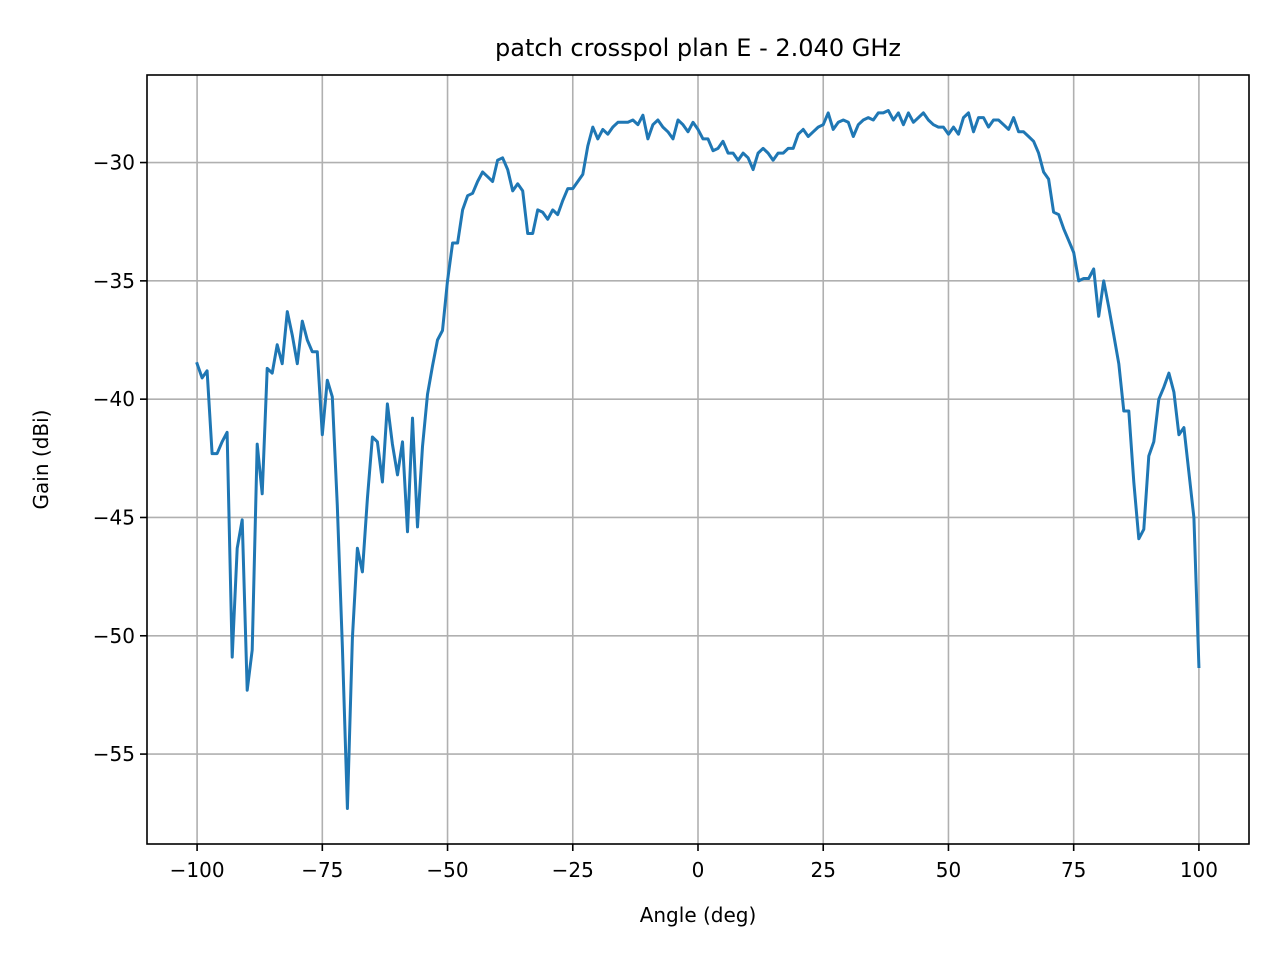 The image size is (1280, 960). Describe the element at coordinates (114, 754) in the screenshot. I see `y-tick-label: −55` at that location.